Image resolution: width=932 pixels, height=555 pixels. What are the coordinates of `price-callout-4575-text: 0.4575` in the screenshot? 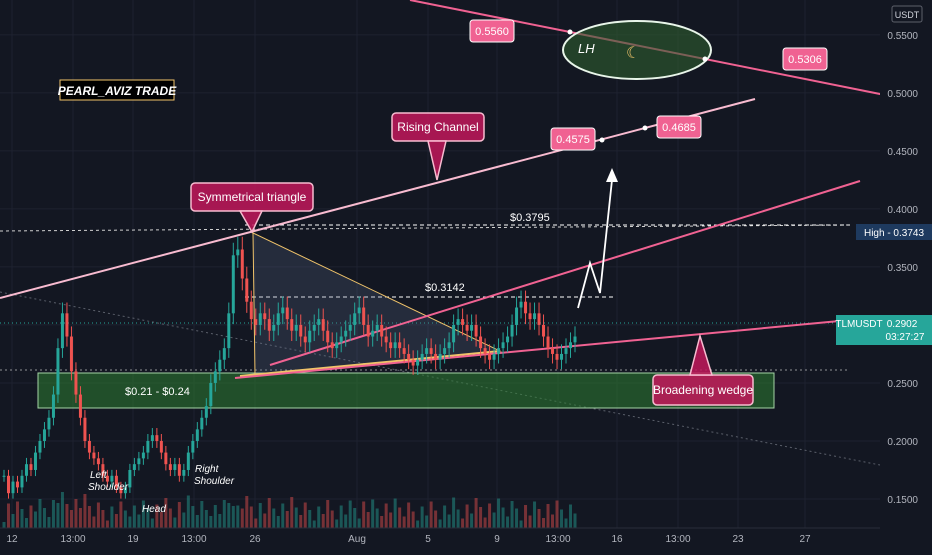 It's located at (573, 140).